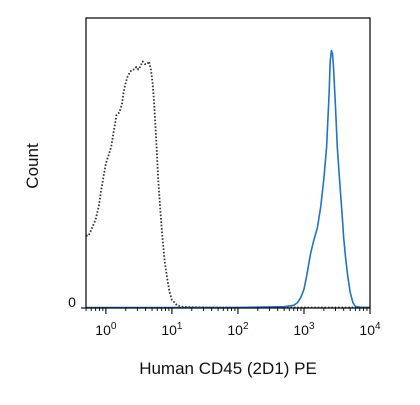  Describe the element at coordinates (32, 166) in the screenshot. I see `y-axis-label: Count` at that location.